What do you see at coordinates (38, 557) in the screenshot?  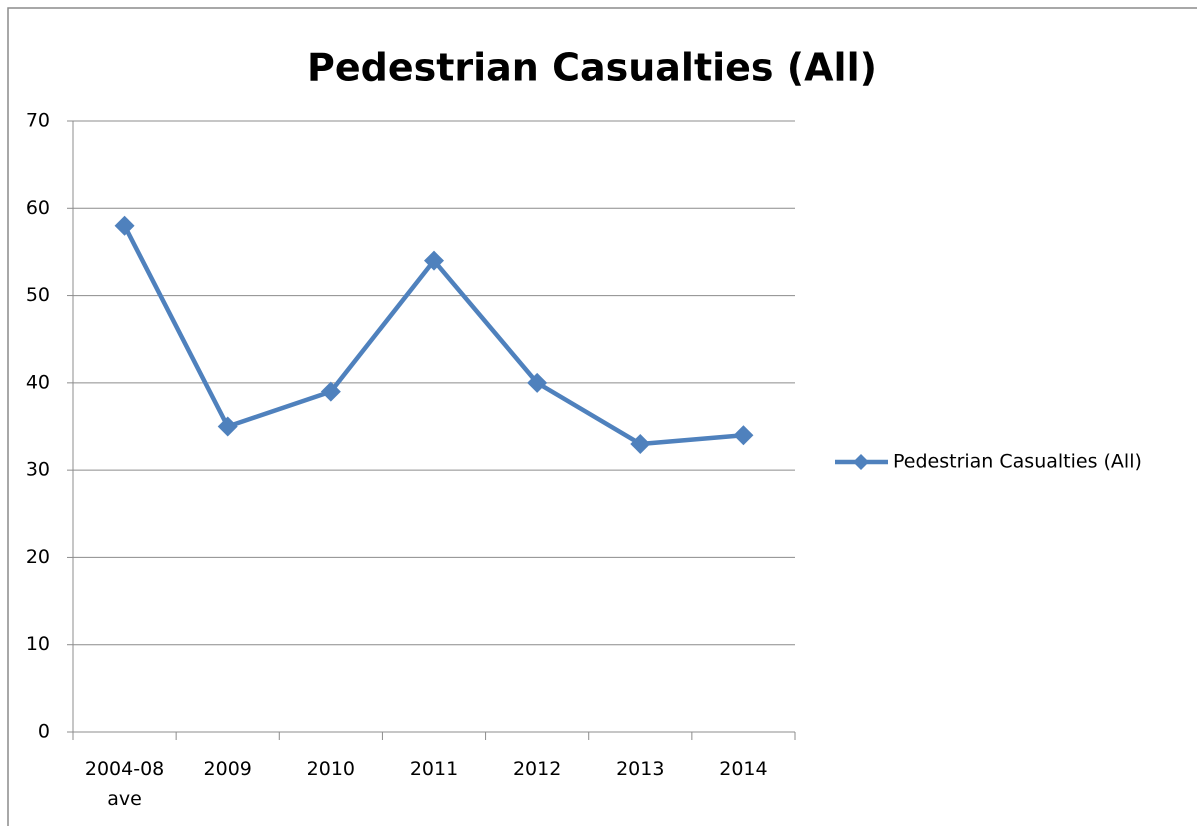 I see `y-tick-label: 20` at bounding box center [38, 557].